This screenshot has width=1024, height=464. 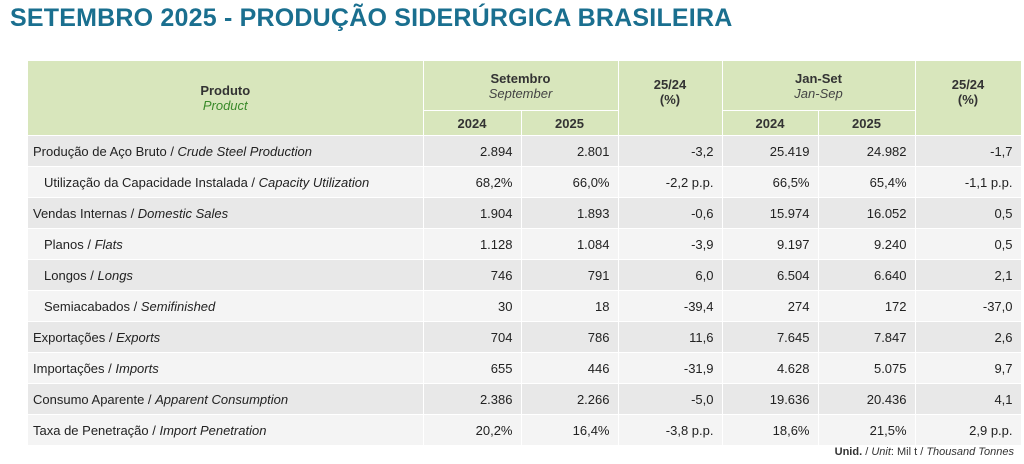 What do you see at coordinates (867, 306) in the screenshot?
I see `ytd-2025-value: 172` at bounding box center [867, 306].